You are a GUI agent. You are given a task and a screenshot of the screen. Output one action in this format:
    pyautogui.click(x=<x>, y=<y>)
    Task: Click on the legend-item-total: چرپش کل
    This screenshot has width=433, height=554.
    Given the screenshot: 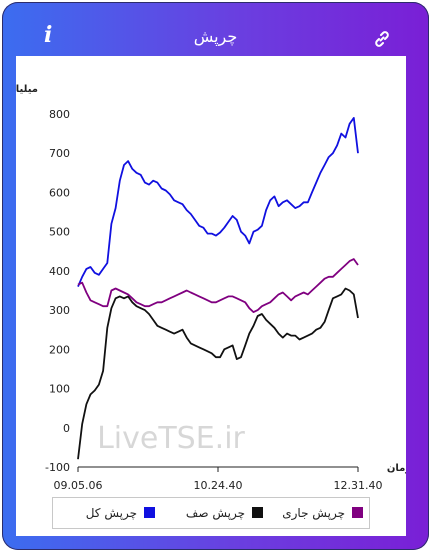 What is the action you would take?
    pyautogui.click(x=109, y=513)
    